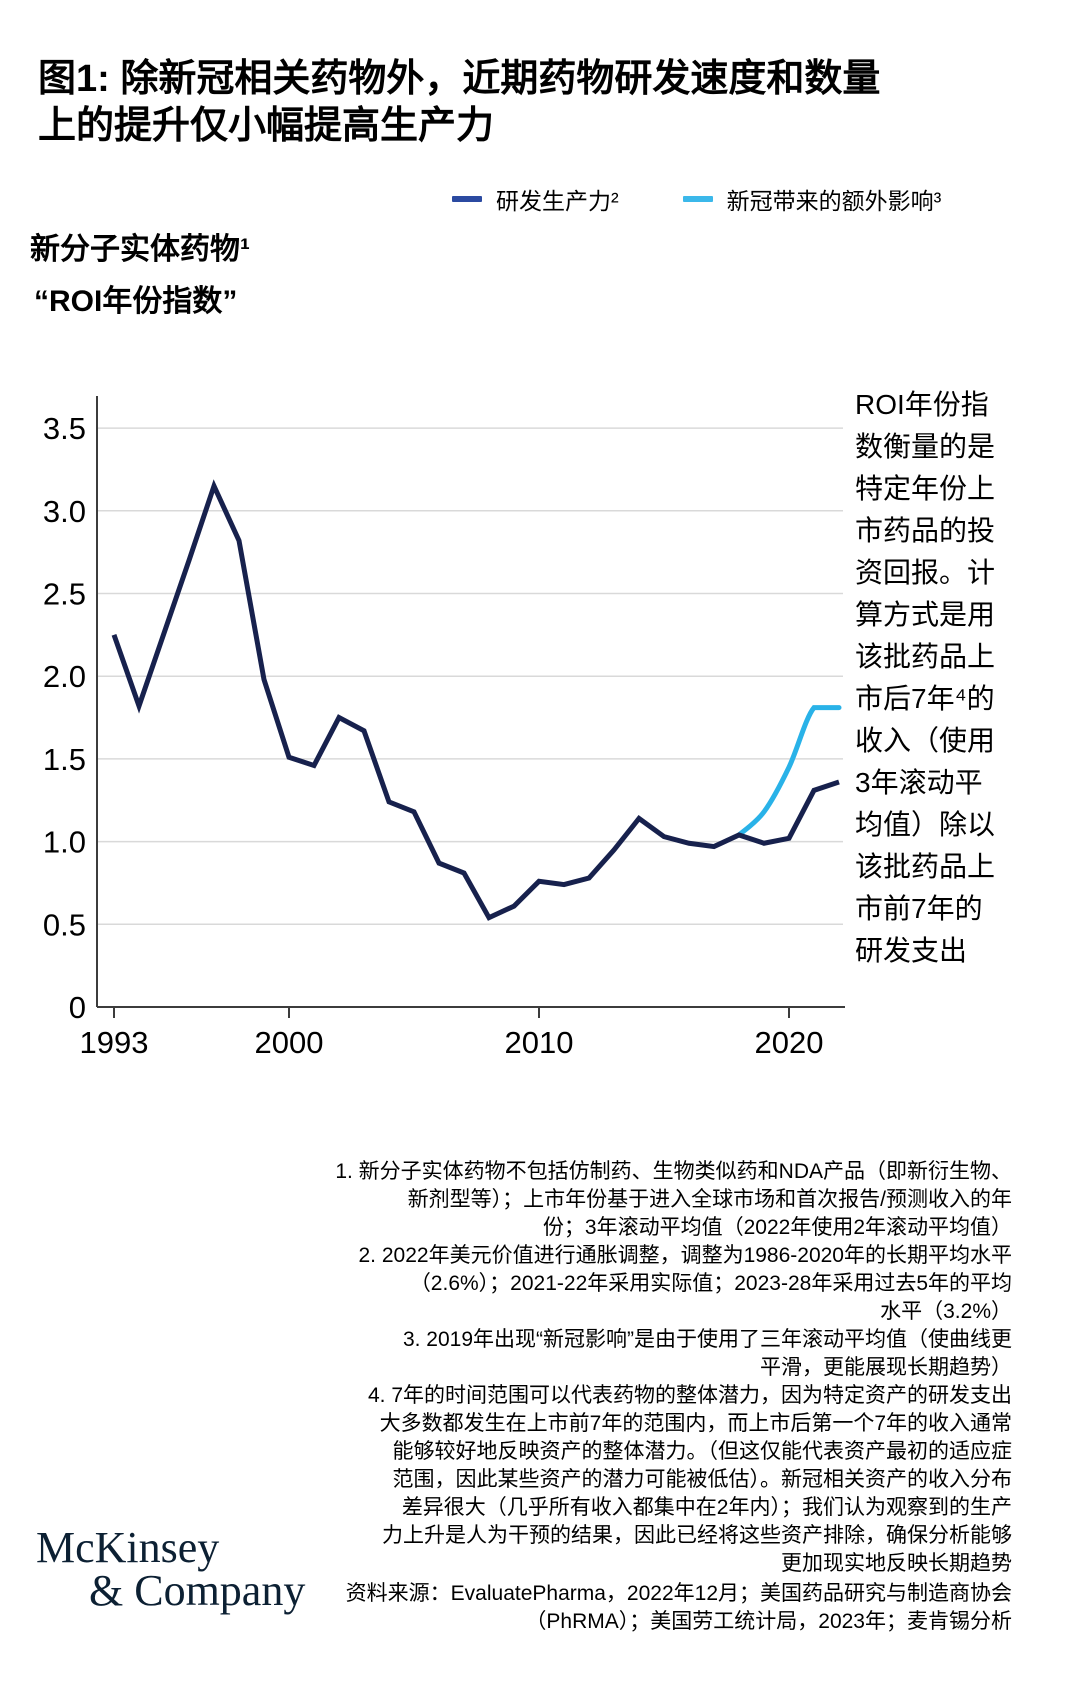  What do you see at coordinates (197, 1590) in the screenshot?
I see `logo-line-2: & Company` at bounding box center [197, 1590].